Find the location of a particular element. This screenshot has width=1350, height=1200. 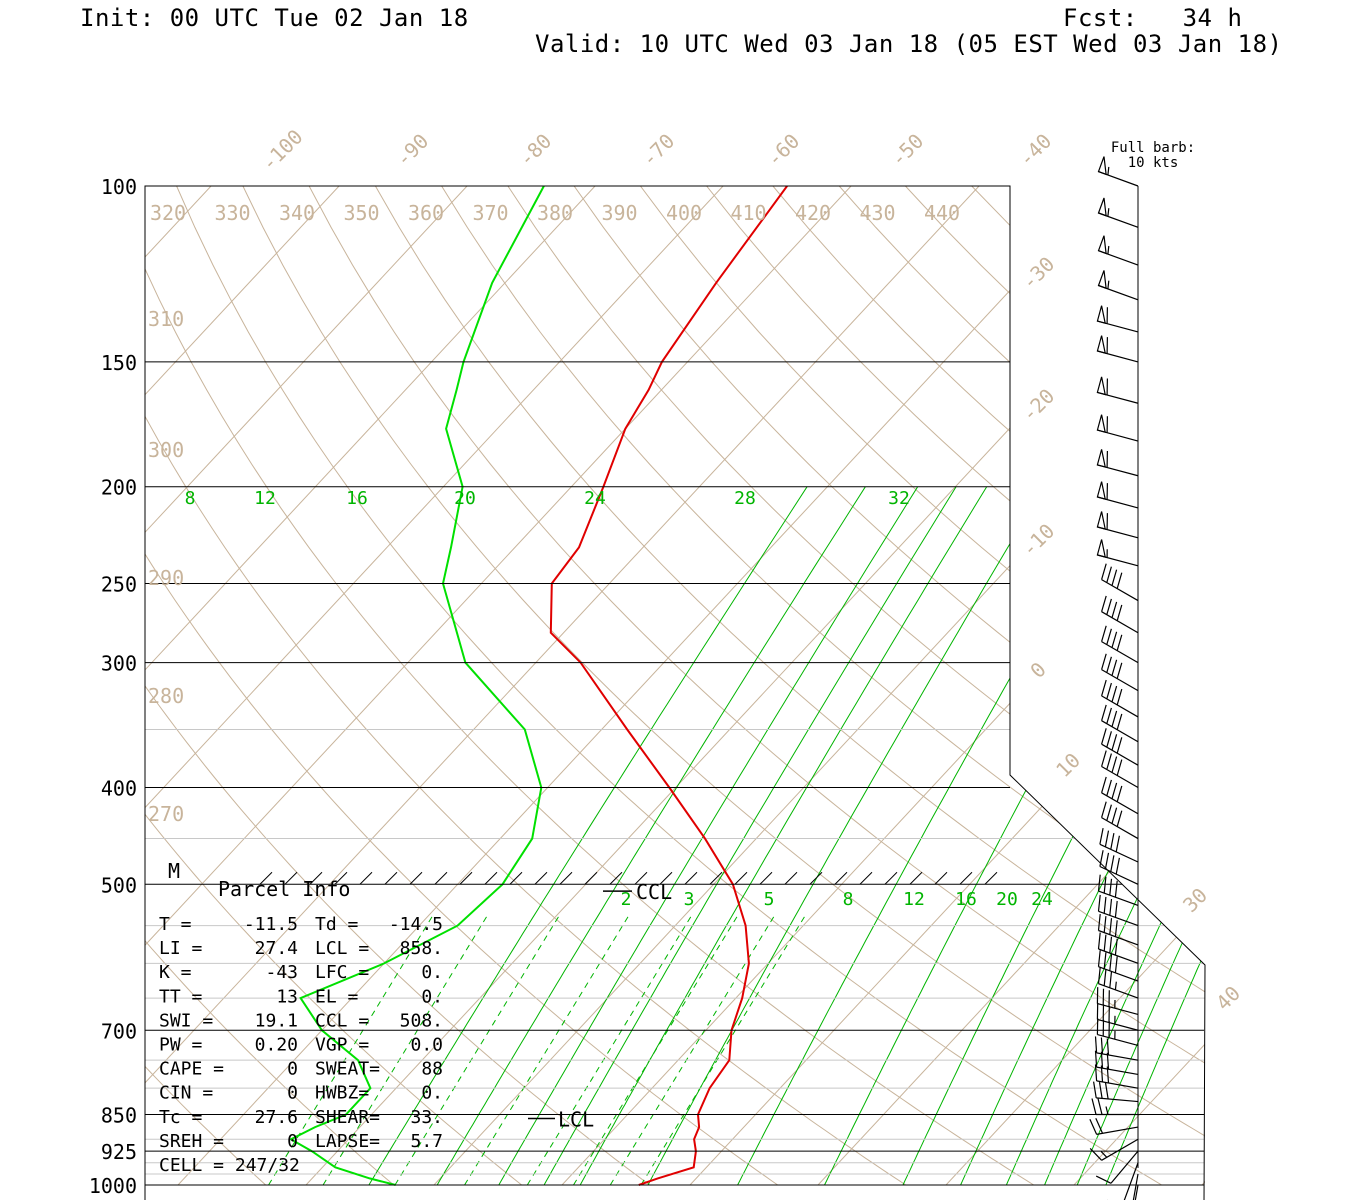

theta-label: 400 is located at coordinates (684, 213).